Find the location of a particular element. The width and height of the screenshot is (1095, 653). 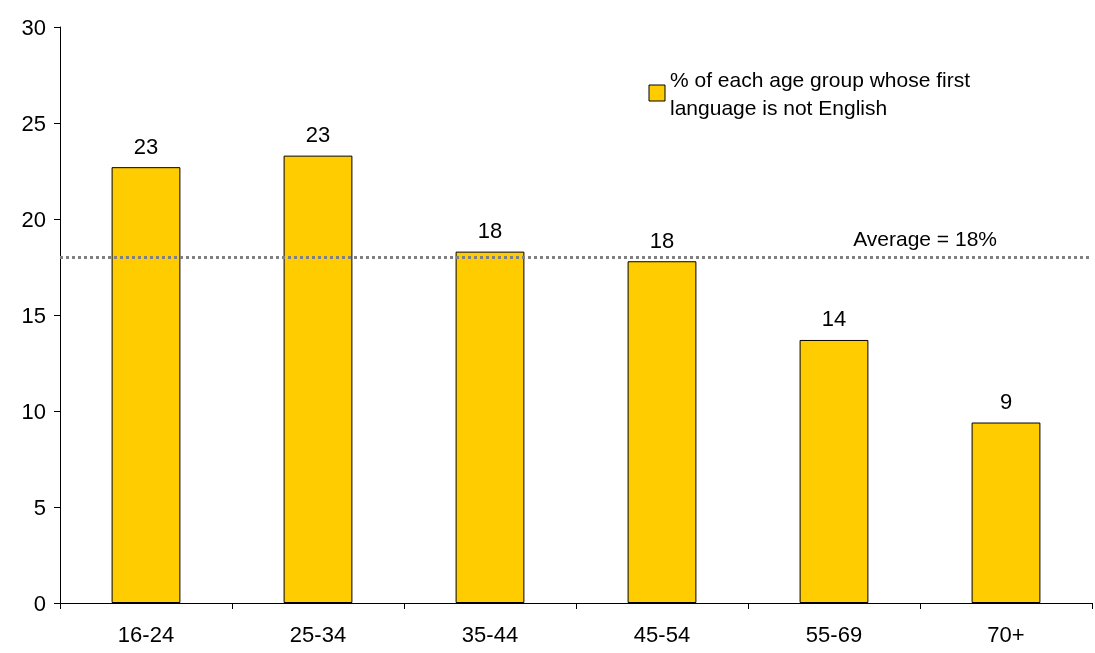

data-label: 14 is located at coordinates (834, 319).